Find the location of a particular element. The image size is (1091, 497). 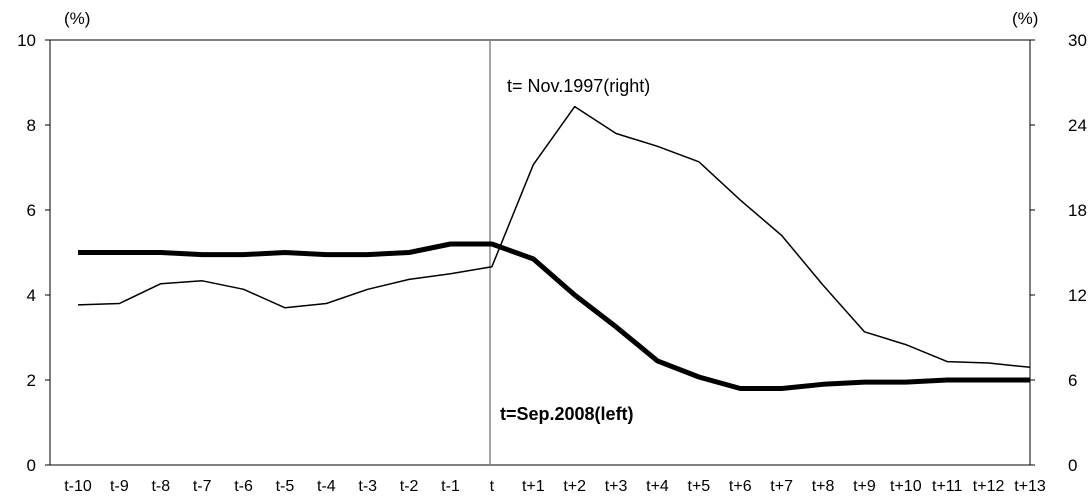

series-label-nov1997: t= Nov.1997(right) is located at coordinates (578, 86).